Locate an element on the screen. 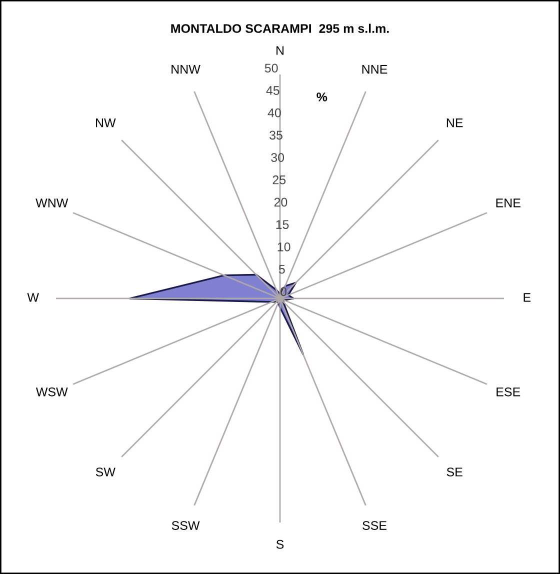 This screenshot has height=574, width=560. spoke-label: ENE is located at coordinates (508, 203).